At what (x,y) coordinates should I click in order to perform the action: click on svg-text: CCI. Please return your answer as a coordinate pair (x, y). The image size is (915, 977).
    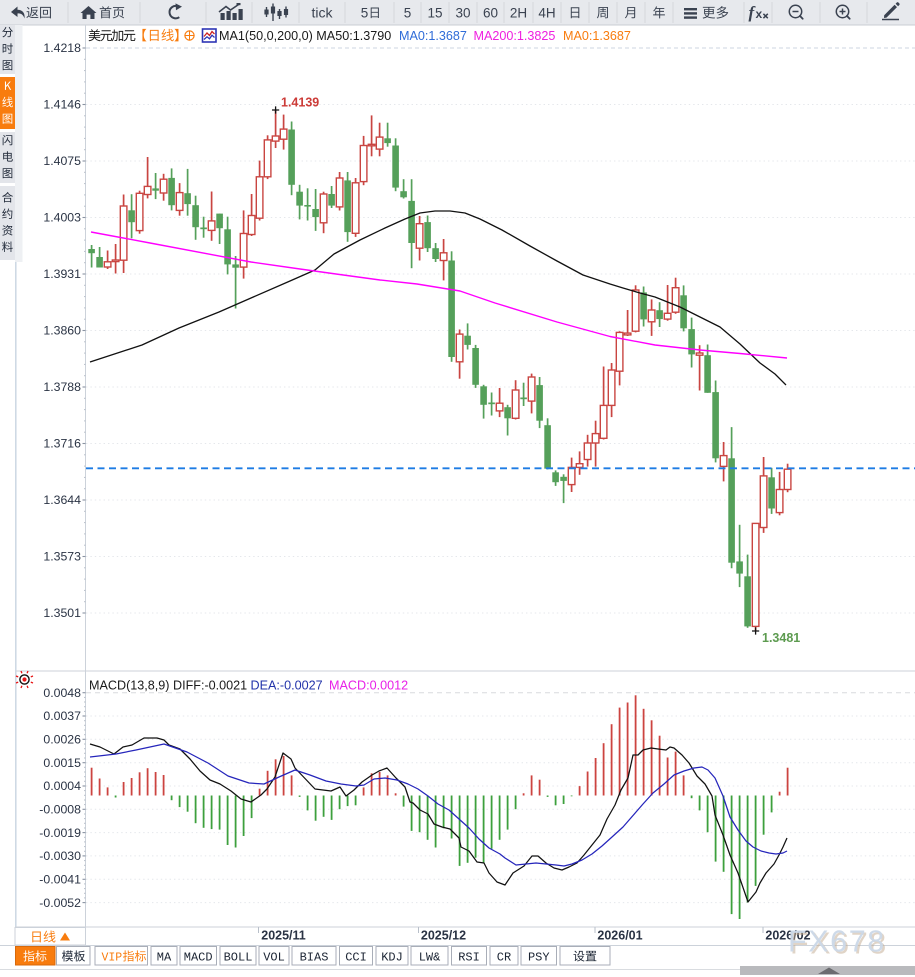
    Looking at the image, I should click on (356, 957).